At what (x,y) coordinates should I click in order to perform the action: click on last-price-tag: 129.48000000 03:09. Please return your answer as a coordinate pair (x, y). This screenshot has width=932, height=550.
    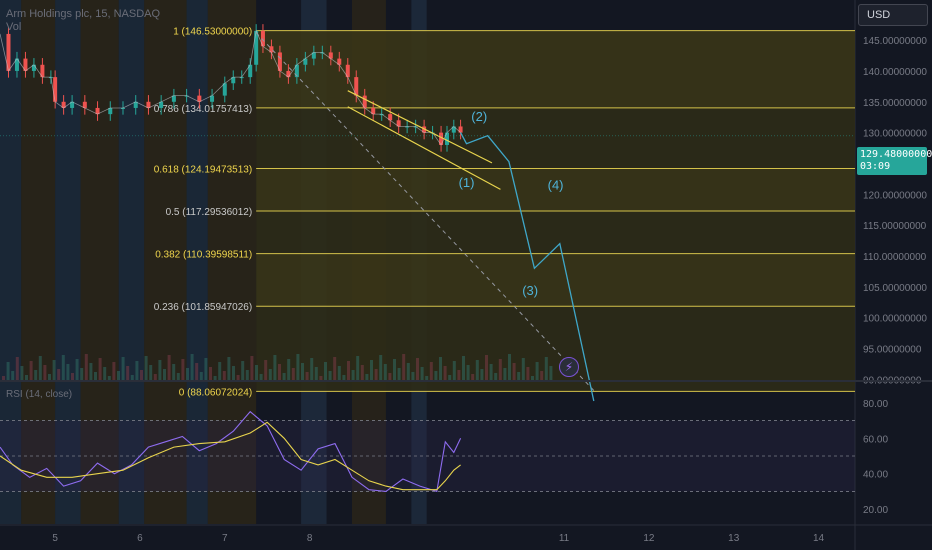
    Looking at the image, I should click on (894, 161).